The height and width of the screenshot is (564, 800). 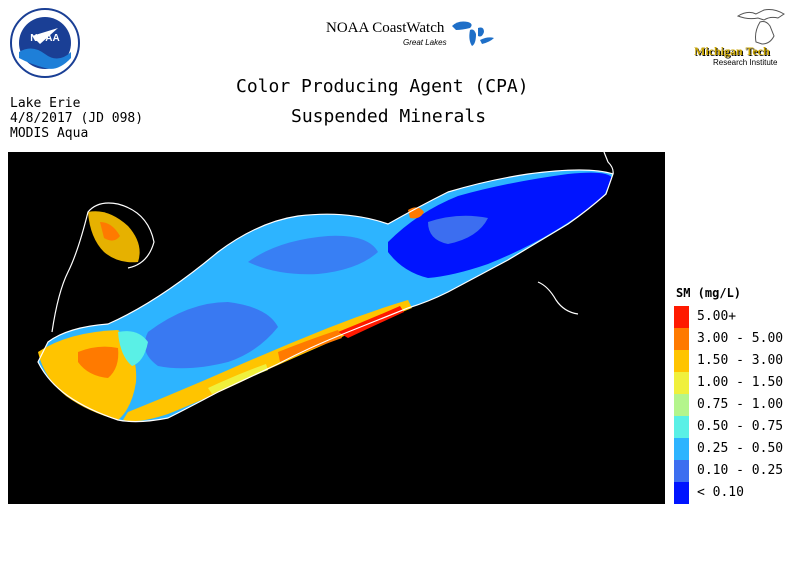 I want to click on legend-label: 0.75 - 1.00, so click(x=740, y=404).